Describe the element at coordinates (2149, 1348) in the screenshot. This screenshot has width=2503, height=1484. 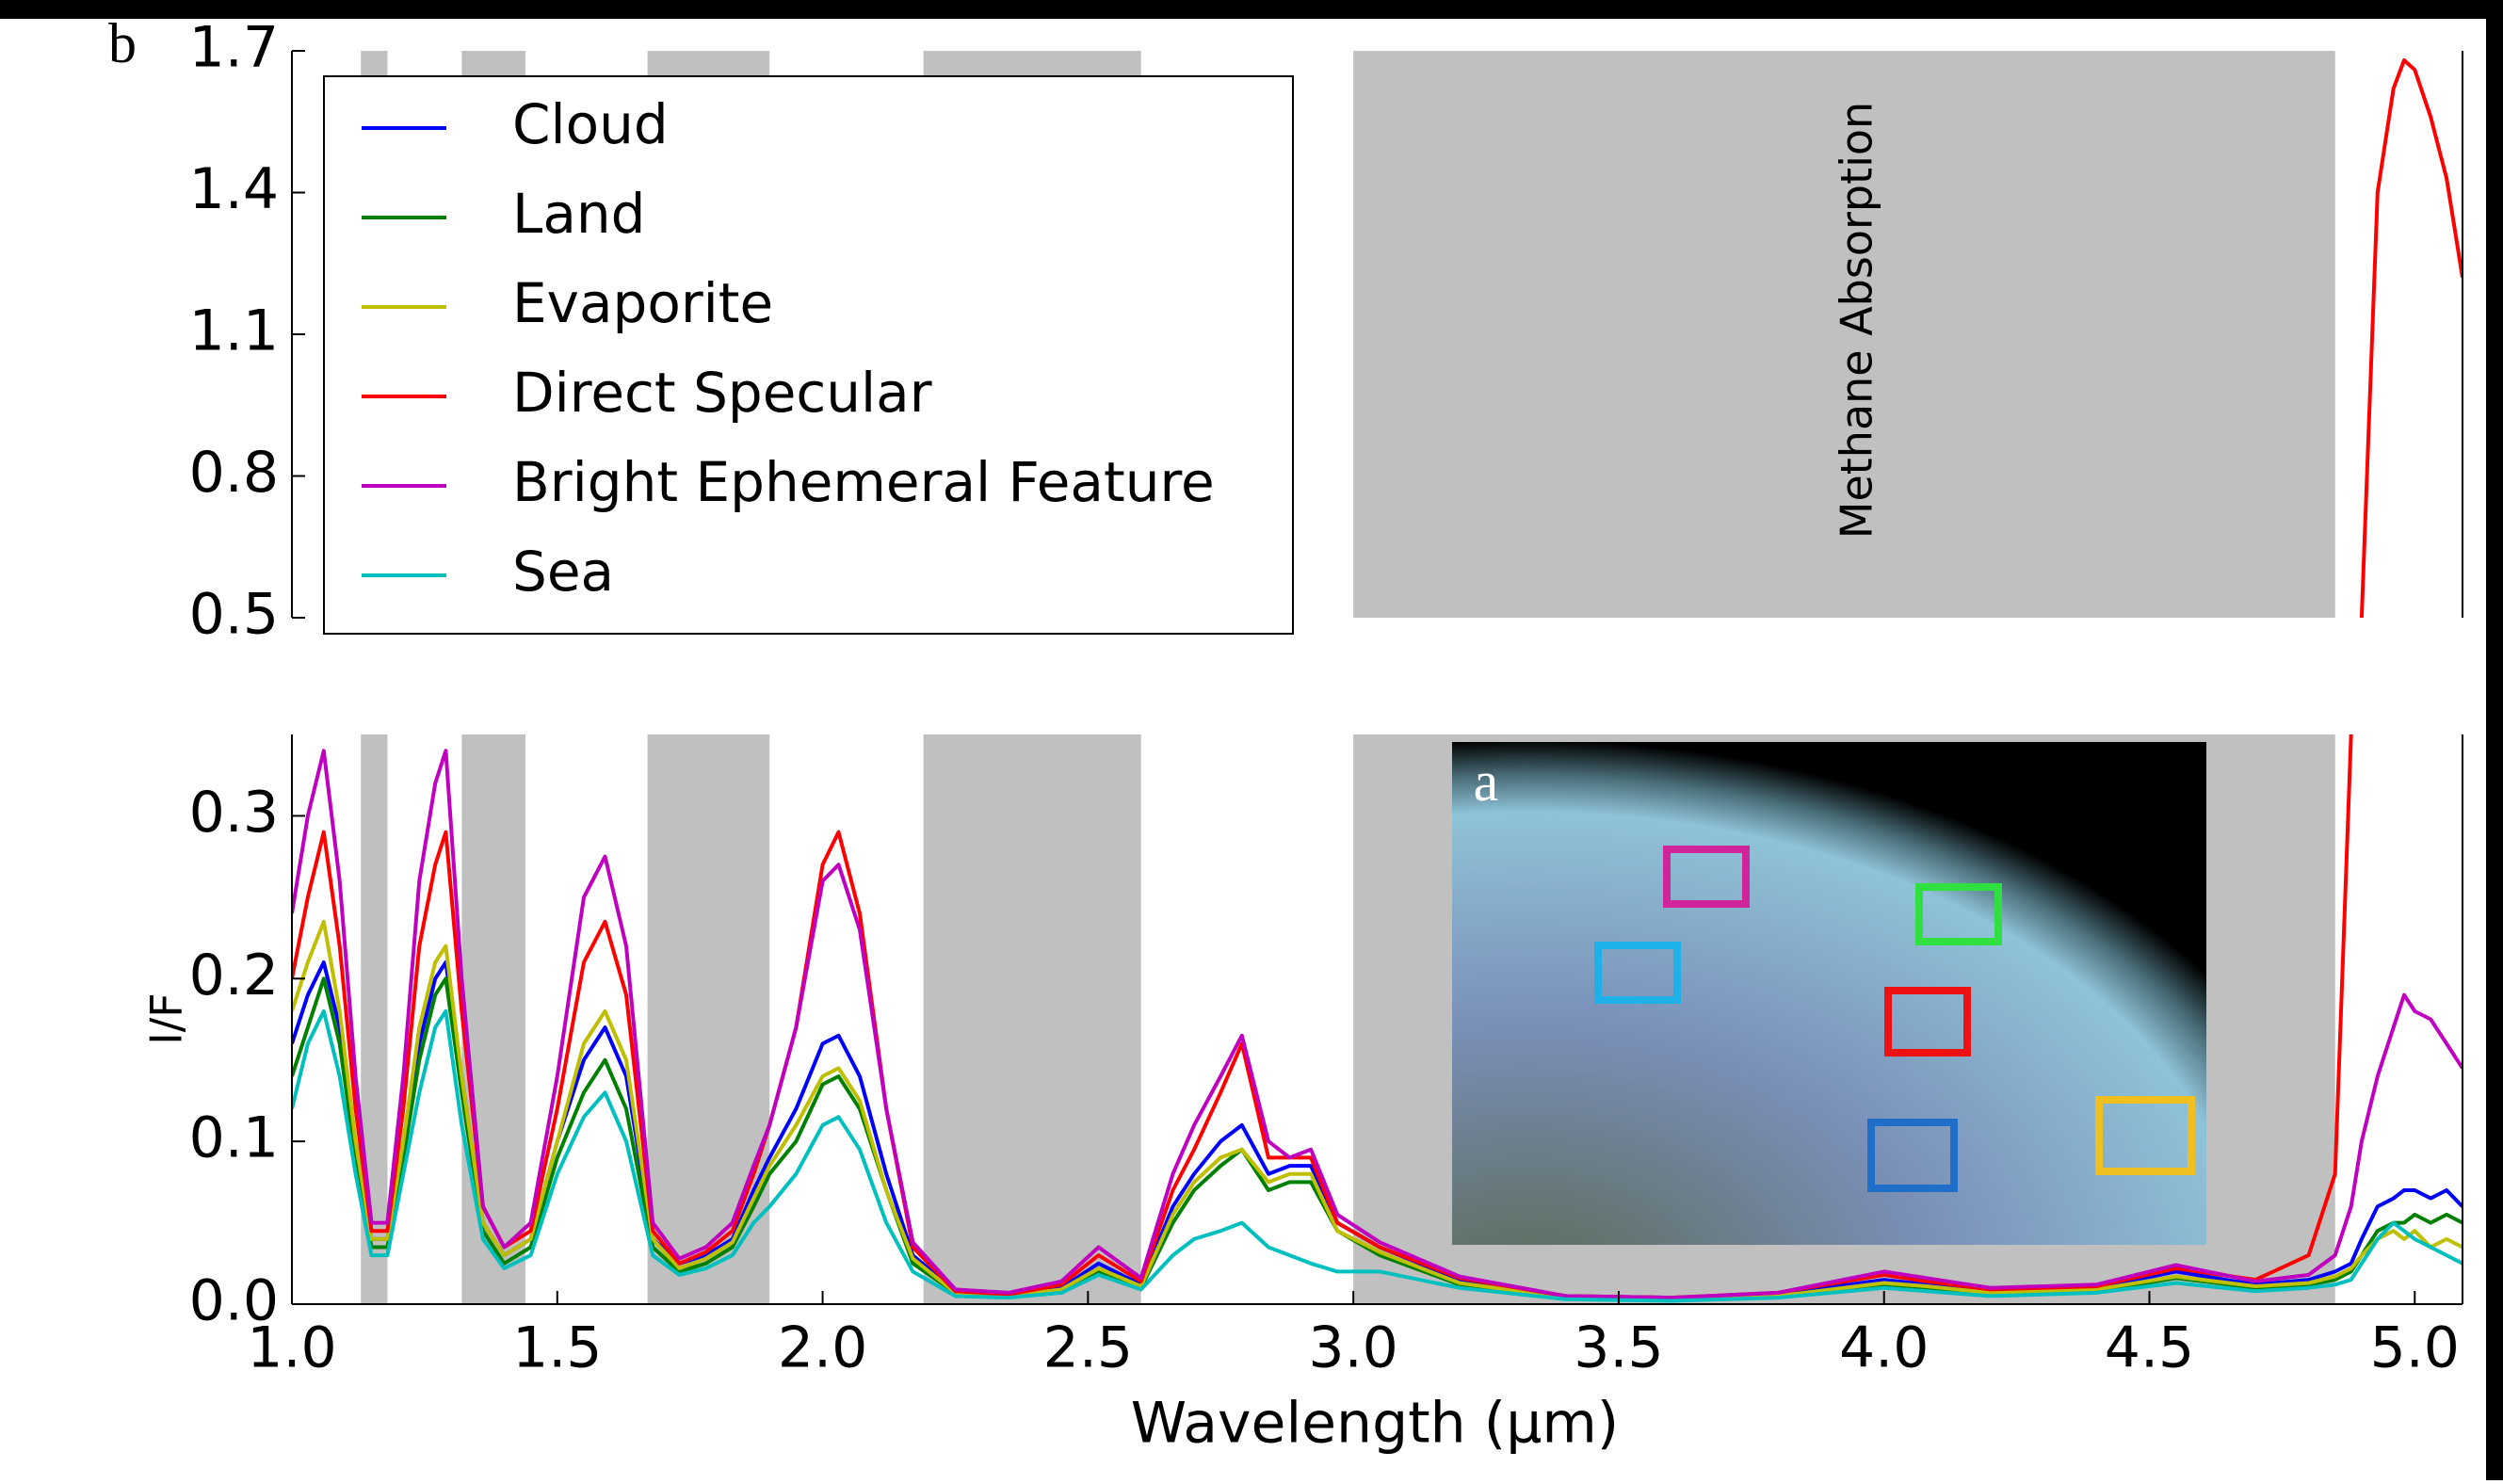
I see `x-tick-label: 4.5` at that location.